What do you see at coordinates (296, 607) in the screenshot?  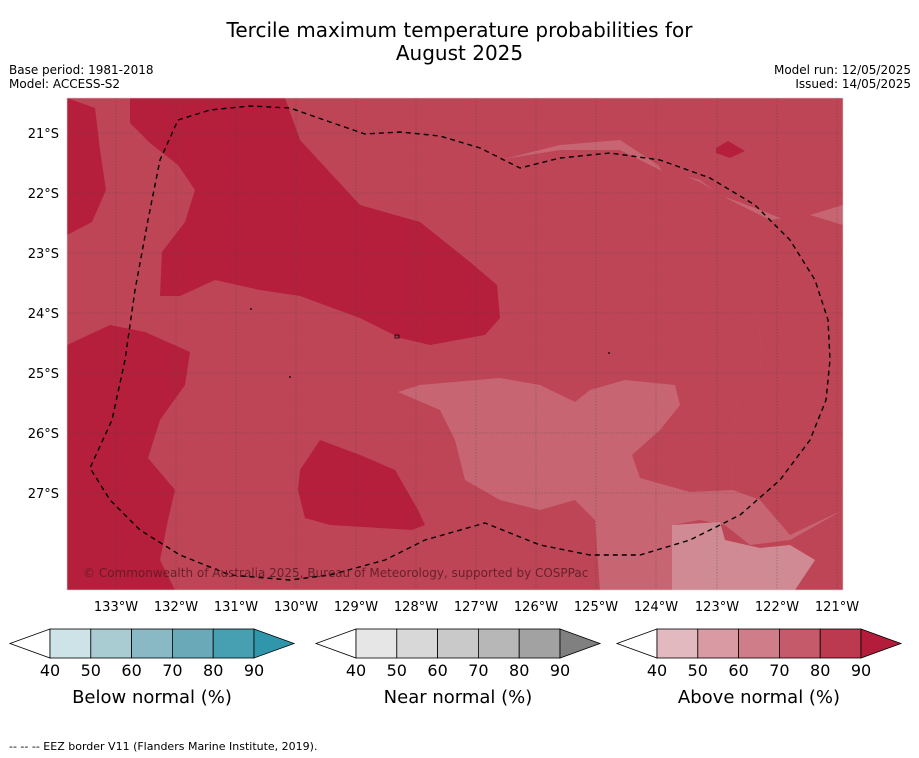 I see `x-tick: 130°W` at bounding box center [296, 607].